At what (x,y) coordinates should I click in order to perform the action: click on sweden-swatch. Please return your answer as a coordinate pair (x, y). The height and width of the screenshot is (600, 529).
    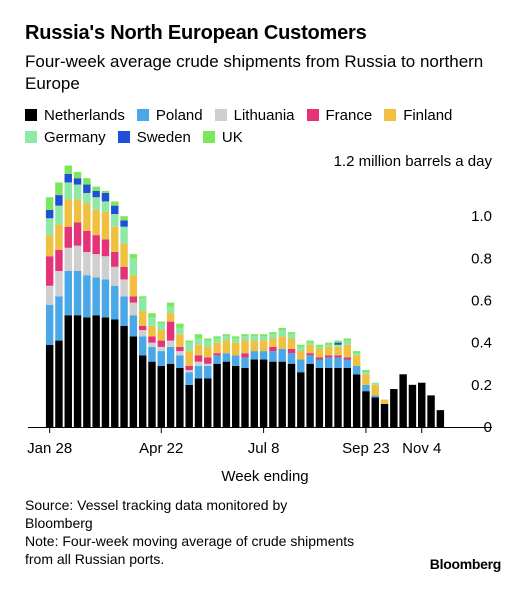
    Looking at the image, I should click on (123, 137).